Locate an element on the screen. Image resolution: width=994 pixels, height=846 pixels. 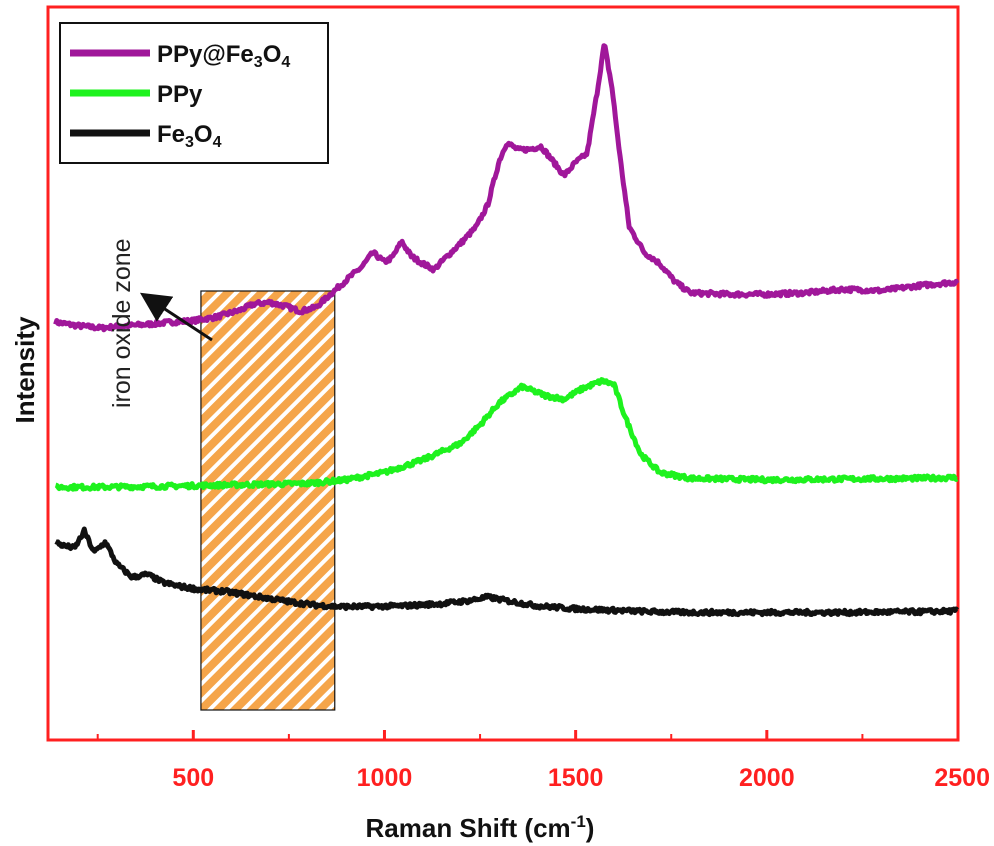
x-tick-label: 500 is located at coordinates (193, 778).